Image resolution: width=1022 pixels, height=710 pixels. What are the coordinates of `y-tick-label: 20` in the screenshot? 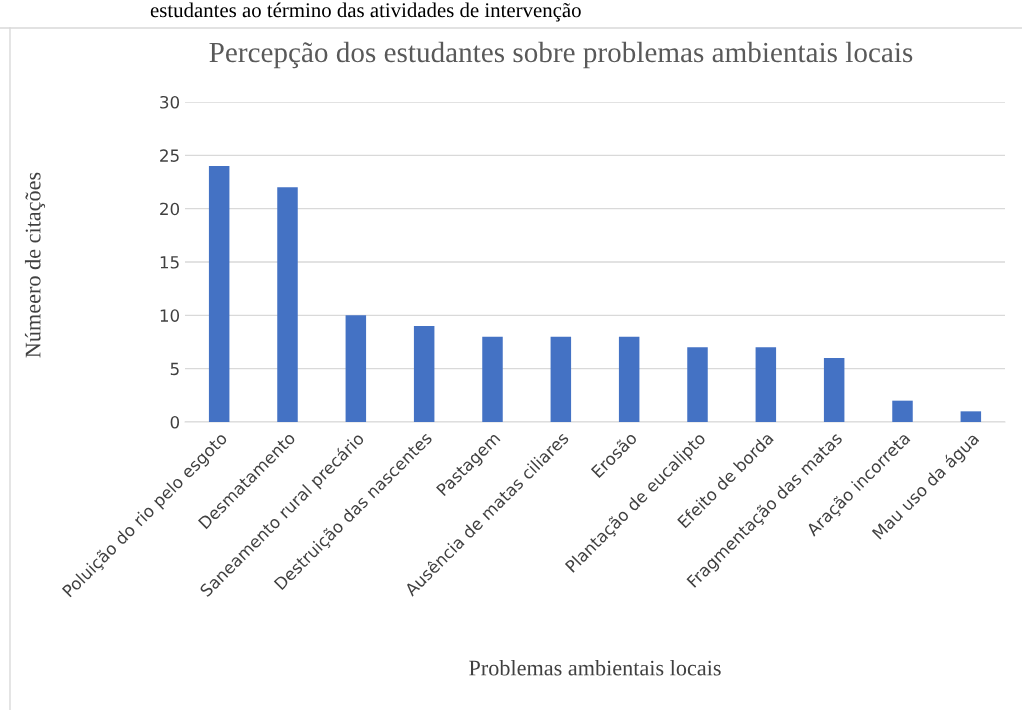 It's located at (170, 209).